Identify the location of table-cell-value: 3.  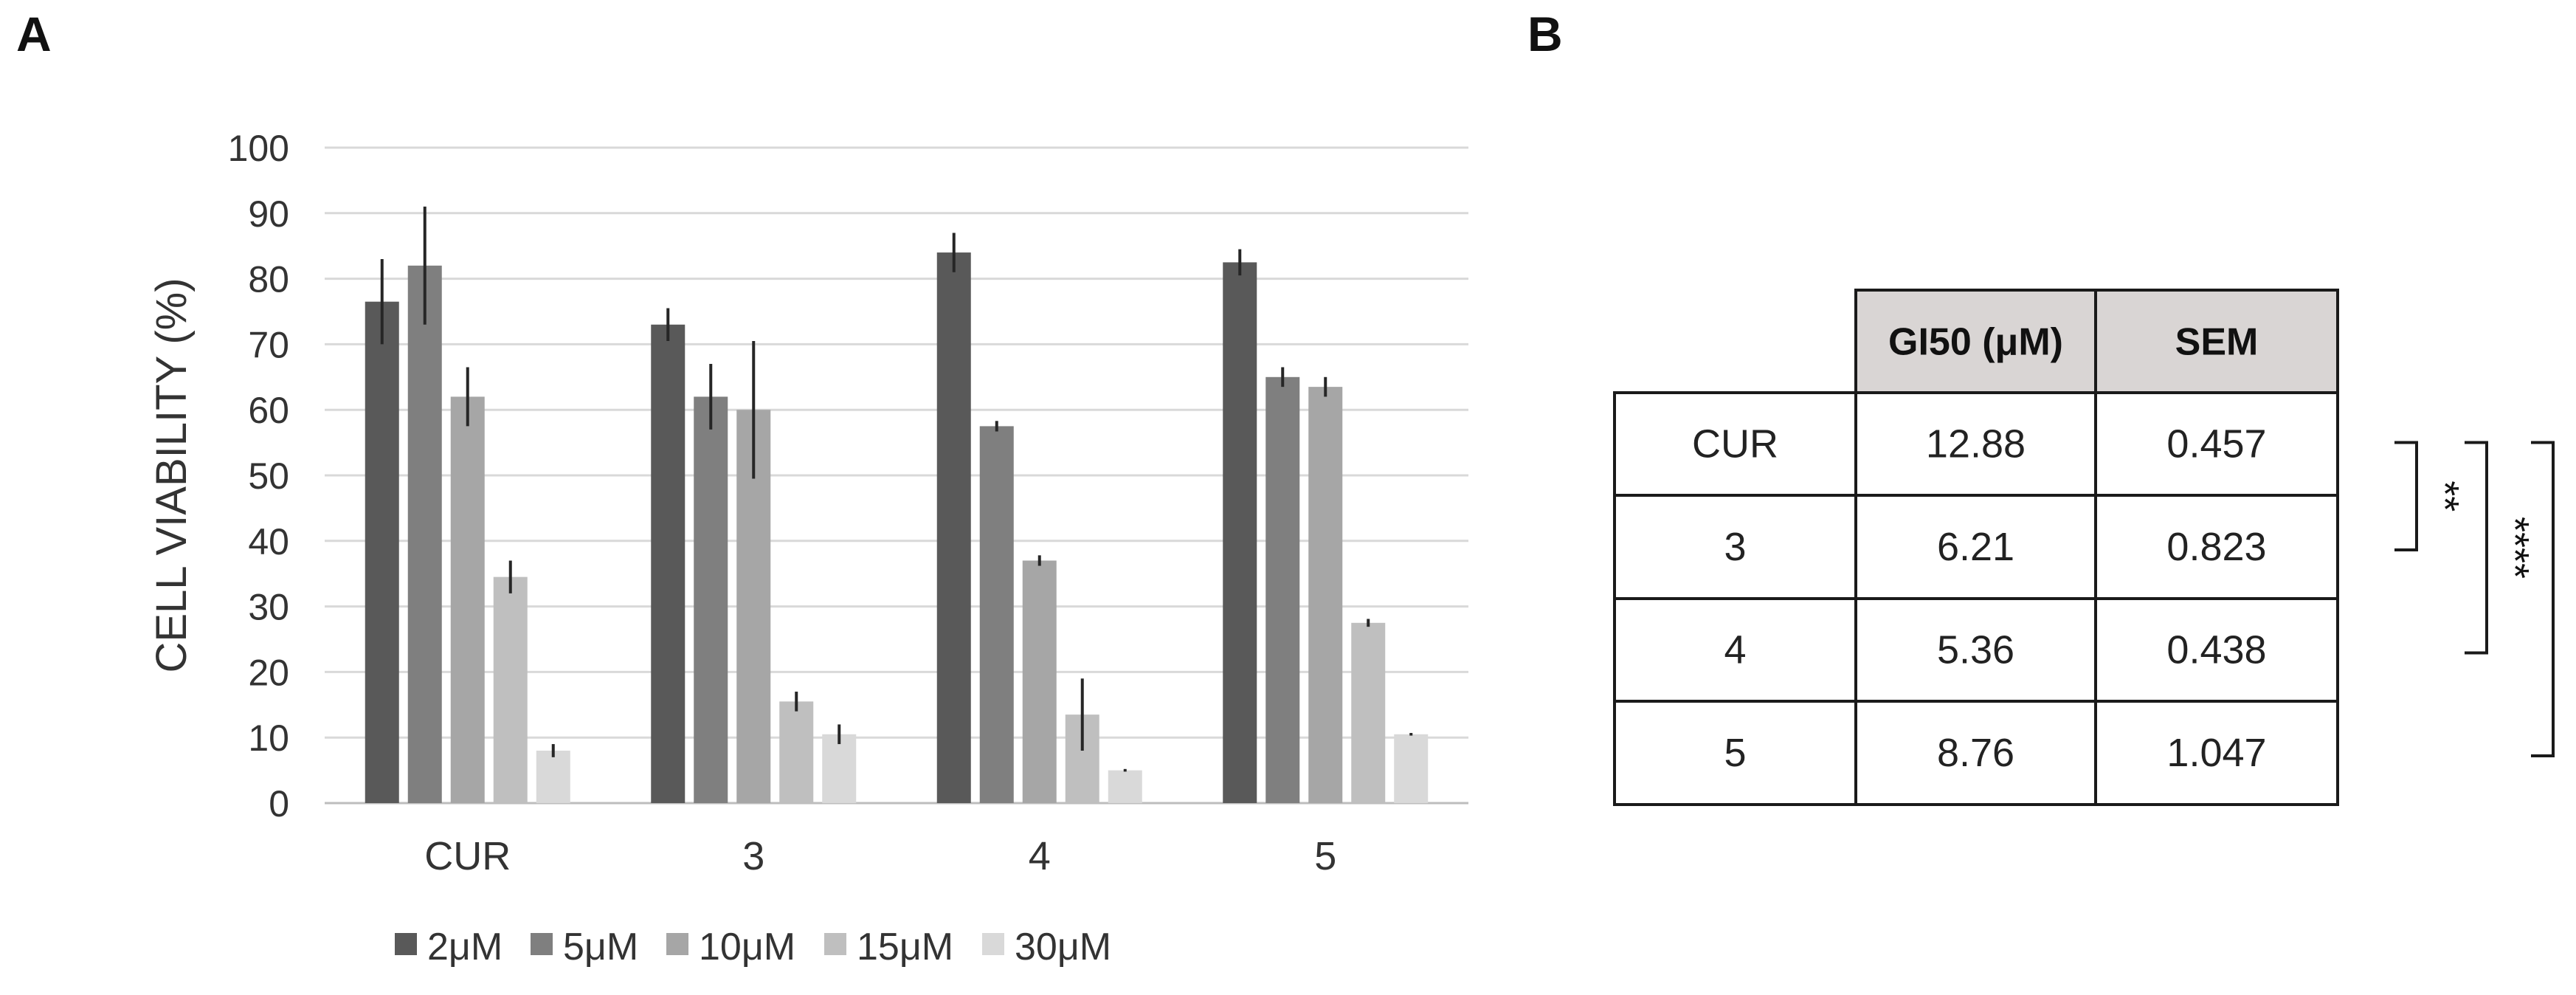
(1735, 547).